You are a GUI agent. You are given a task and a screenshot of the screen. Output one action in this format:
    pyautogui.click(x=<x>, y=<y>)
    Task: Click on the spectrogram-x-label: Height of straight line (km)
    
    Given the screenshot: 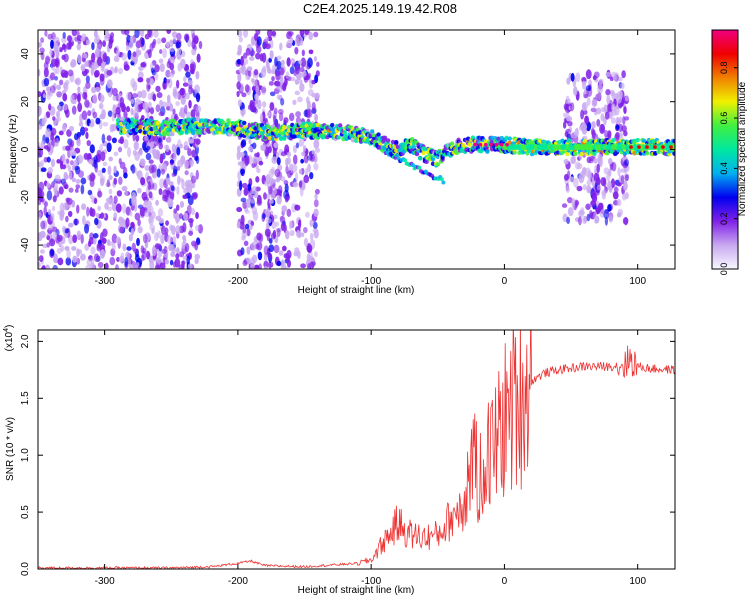 What is the action you would take?
    pyautogui.click(x=356, y=290)
    